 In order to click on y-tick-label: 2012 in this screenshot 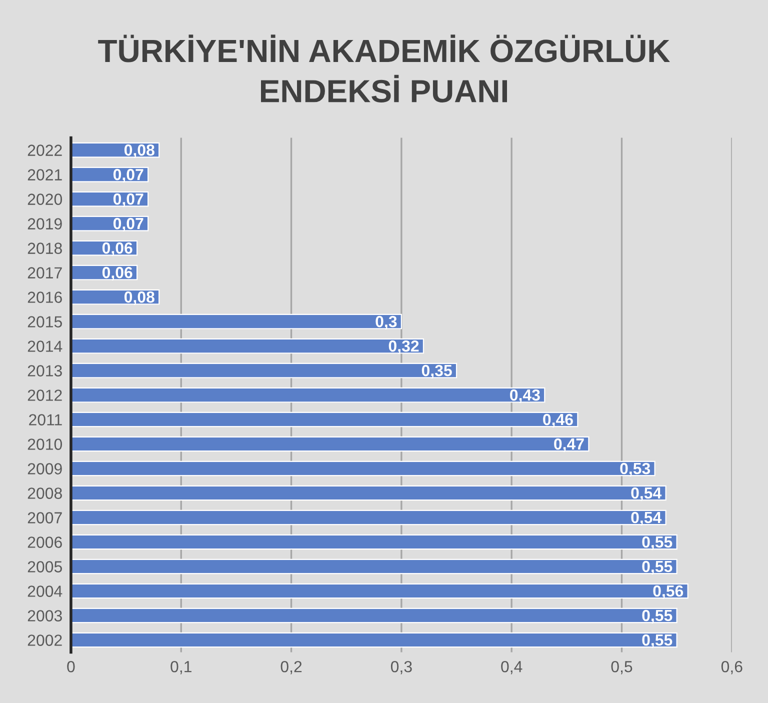, I will do `click(45, 395)`.